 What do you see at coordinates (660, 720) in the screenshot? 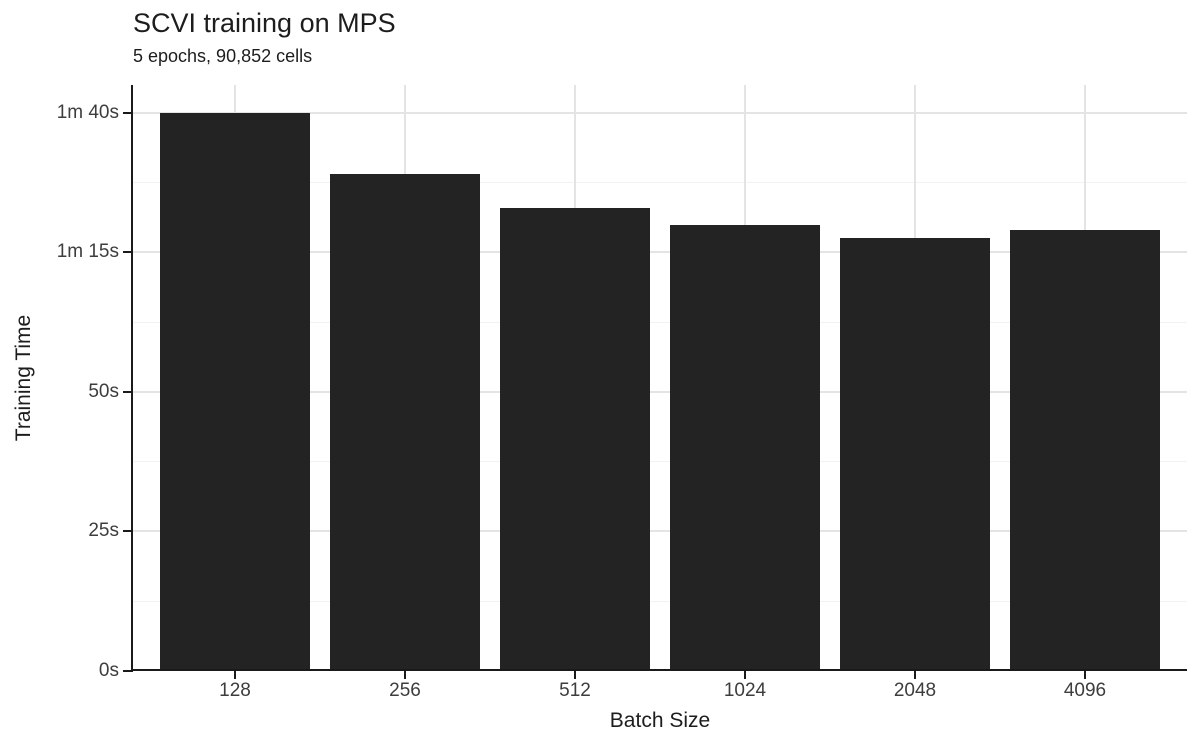
I see `x-axis-title: Batch Size` at bounding box center [660, 720].